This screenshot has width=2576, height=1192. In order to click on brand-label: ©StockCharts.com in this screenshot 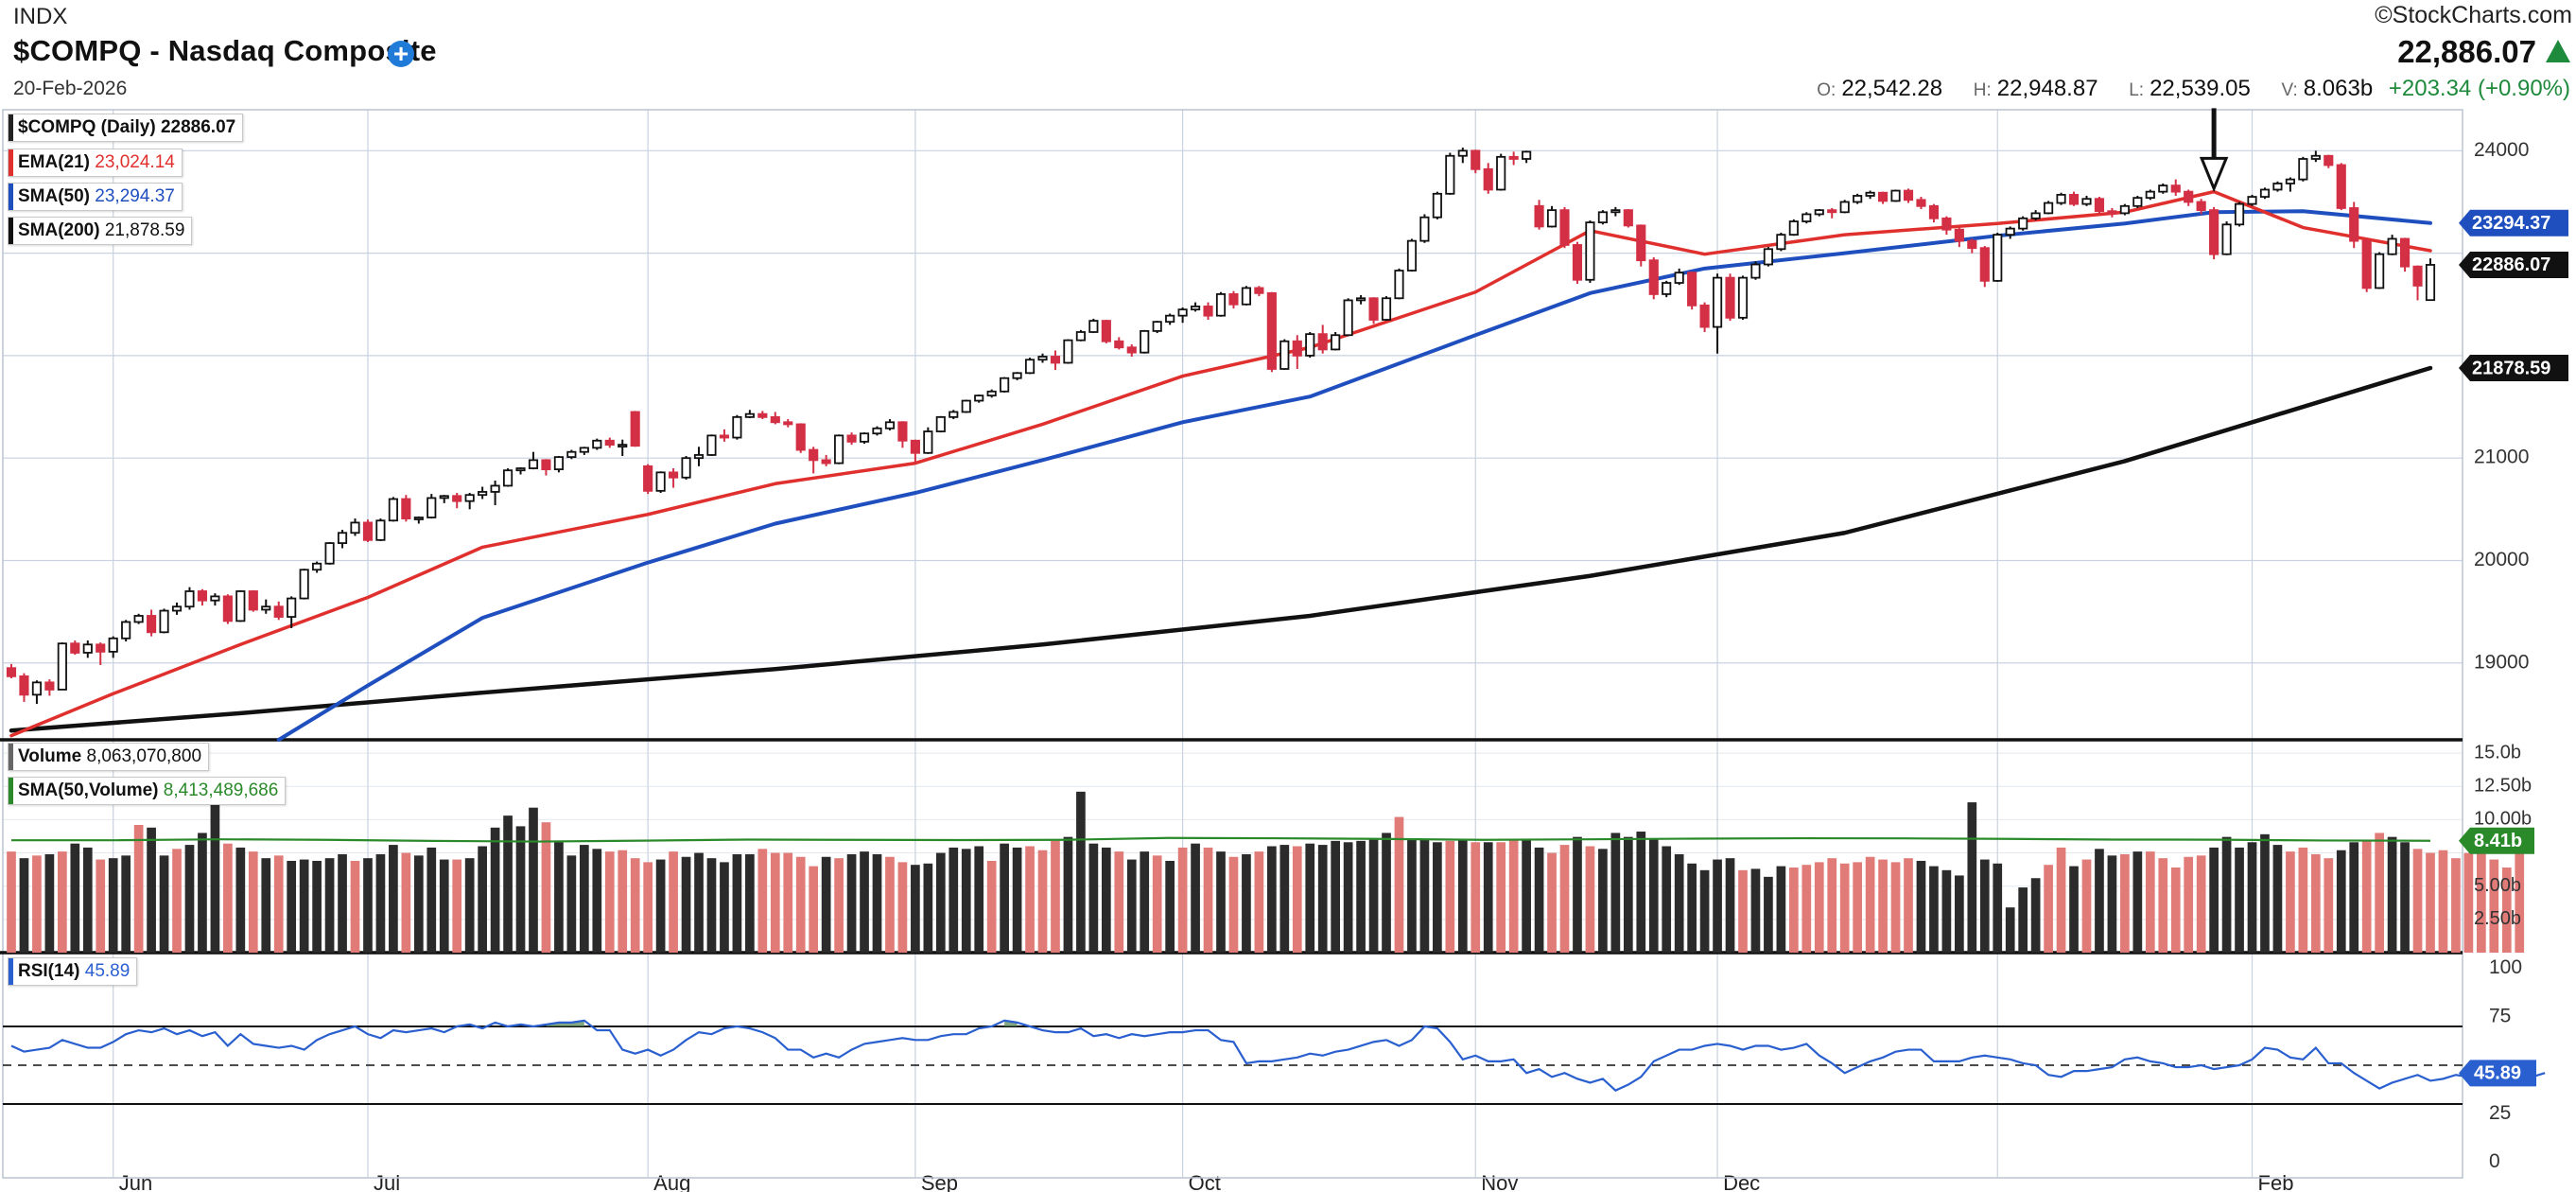, I will do `click(2473, 15)`.